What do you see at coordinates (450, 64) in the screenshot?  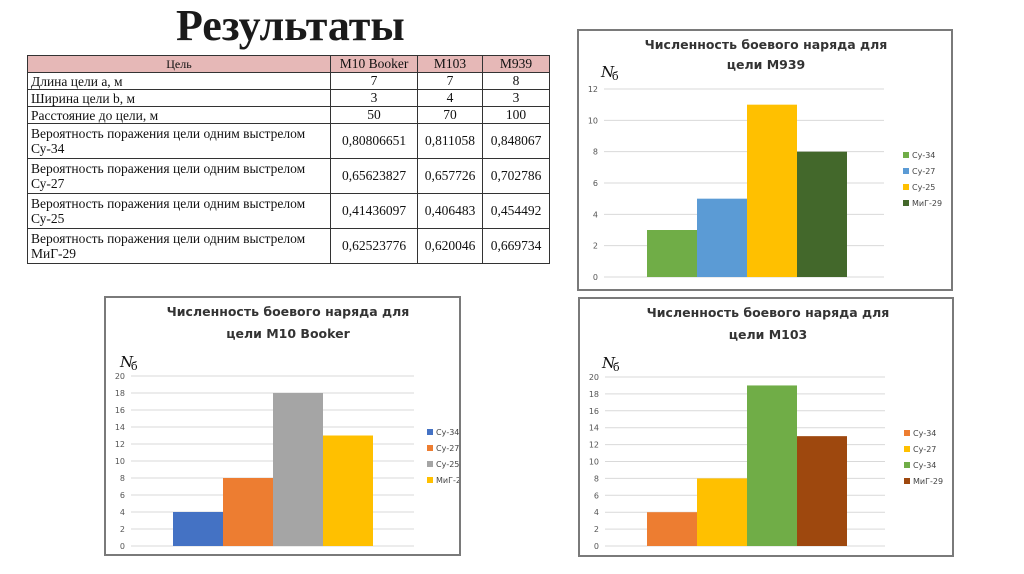 I see `table-header-cell: M103` at bounding box center [450, 64].